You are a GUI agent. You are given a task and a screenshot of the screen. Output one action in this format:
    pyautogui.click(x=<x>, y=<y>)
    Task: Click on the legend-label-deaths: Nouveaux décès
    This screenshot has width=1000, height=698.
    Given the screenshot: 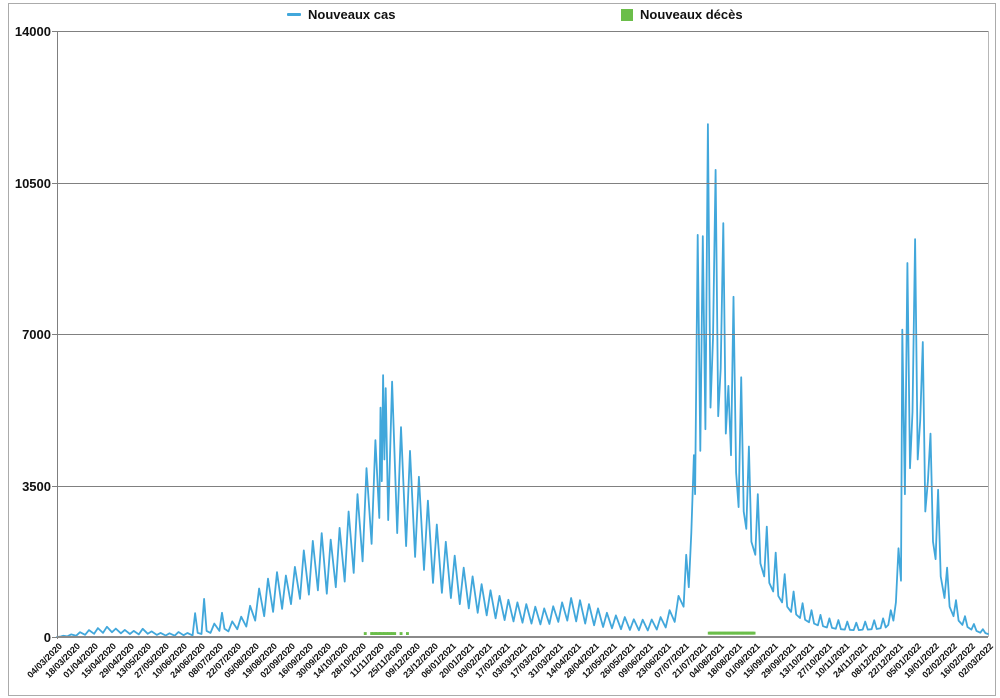 What is the action you would take?
    pyautogui.click(x=691, y=14)
    